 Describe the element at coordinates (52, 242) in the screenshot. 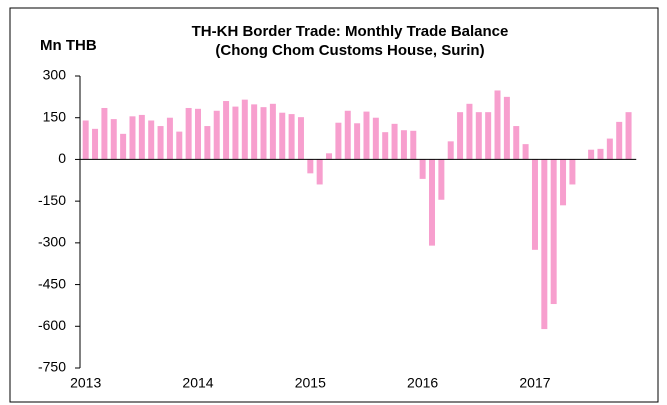

I see `y-tick-label: -300` at that location.